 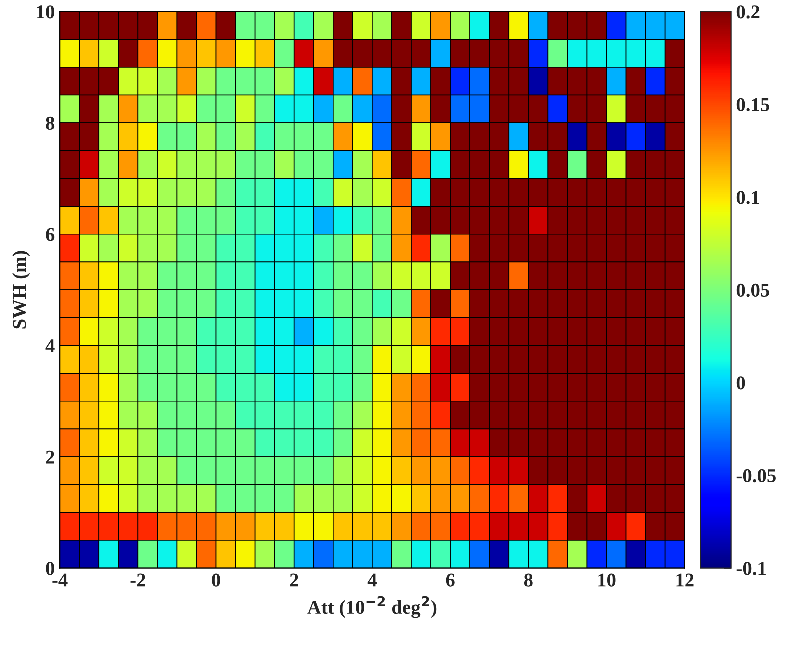 What do you see at coordinates (753, 291) in the screenshot?
I see `color-bar-label: 0.05` at bounding box center [753, 291].